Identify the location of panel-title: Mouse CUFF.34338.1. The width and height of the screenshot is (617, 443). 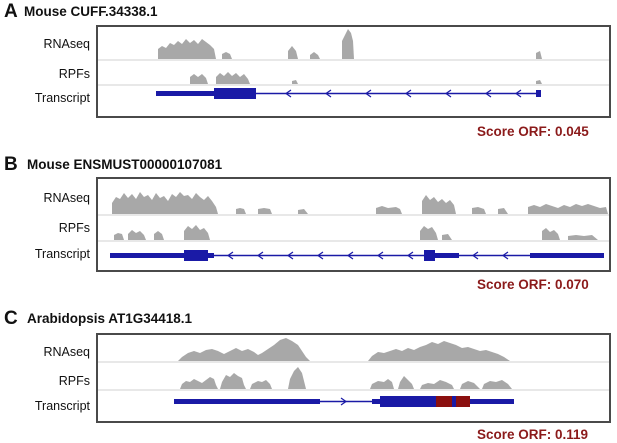
(91, 11).